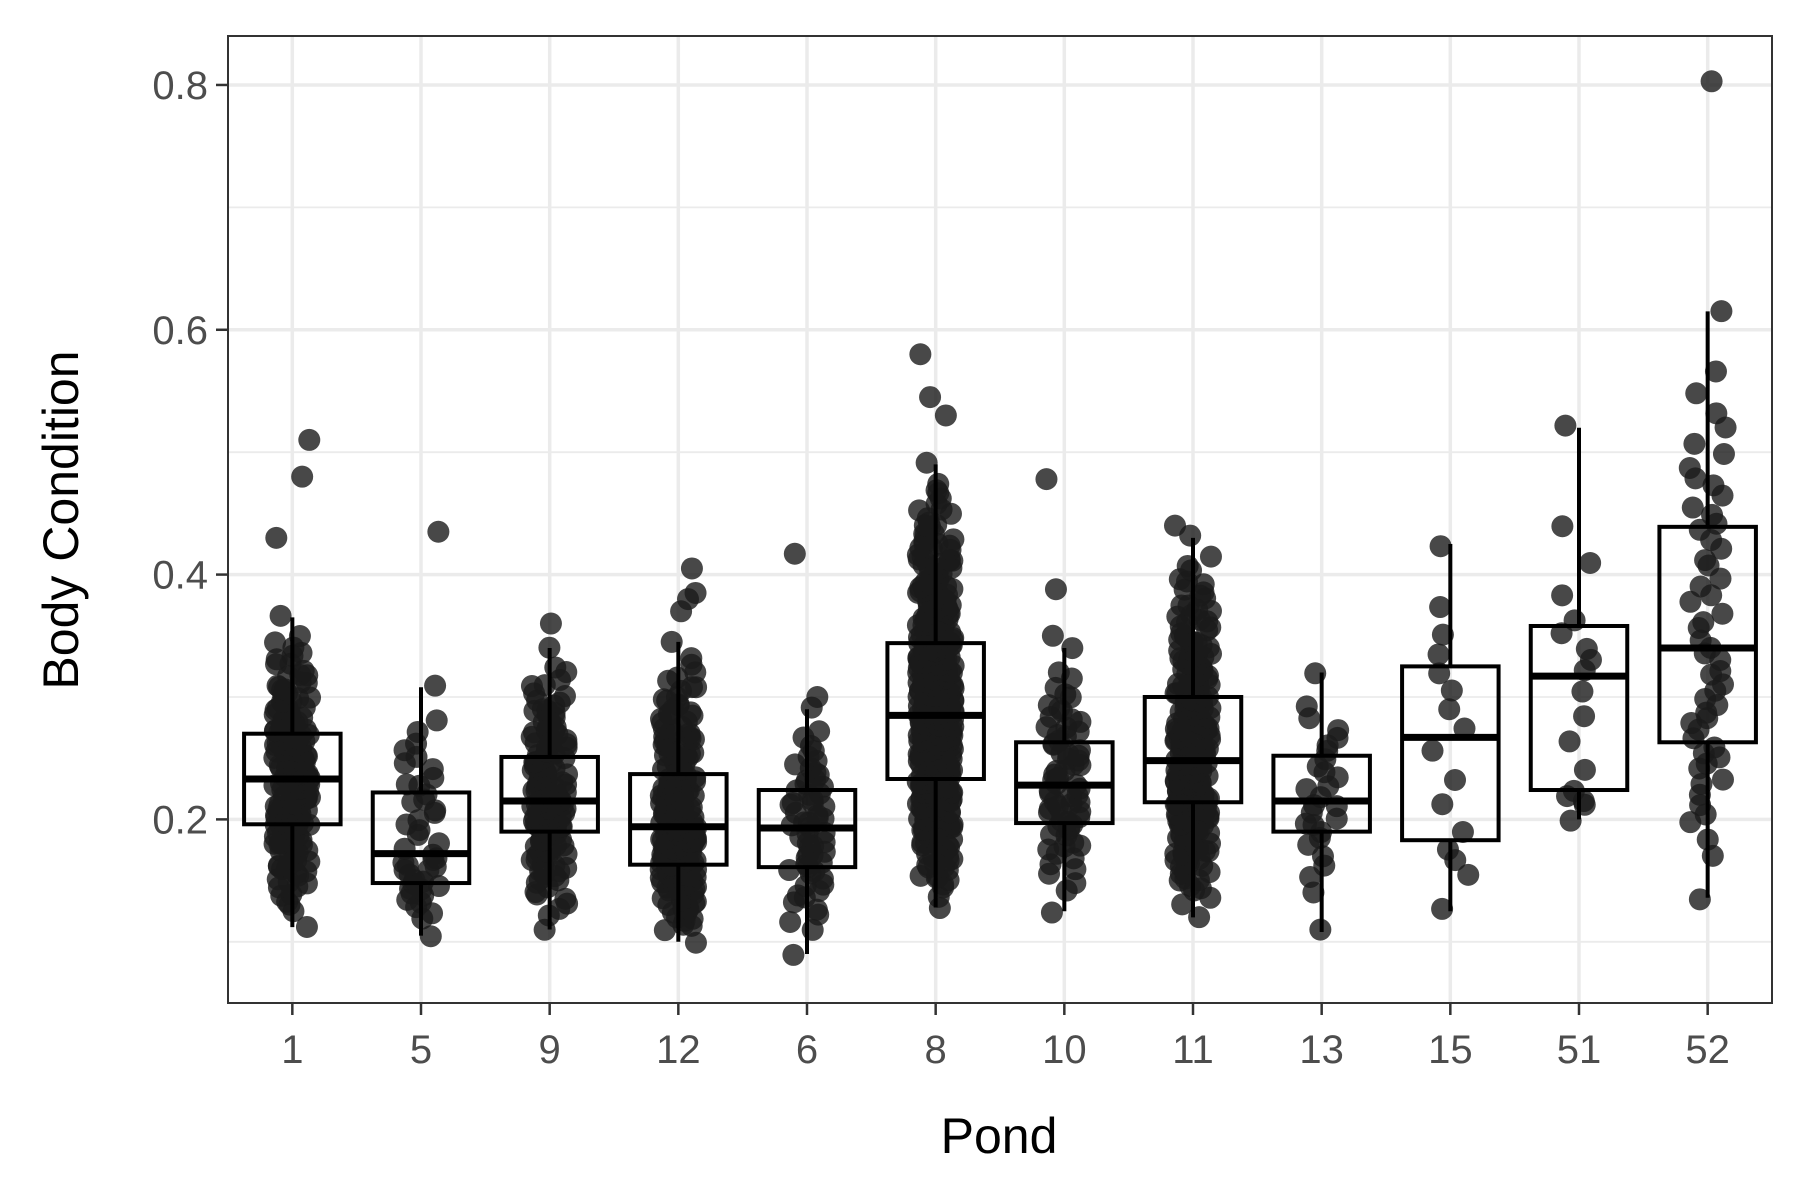 This screenshot has height=1200, width=1800. What do you see at coordinates (1064, 1050) in the screenshot?
I see `x-tick-label: 10` at bounding box center [1064, 1050].